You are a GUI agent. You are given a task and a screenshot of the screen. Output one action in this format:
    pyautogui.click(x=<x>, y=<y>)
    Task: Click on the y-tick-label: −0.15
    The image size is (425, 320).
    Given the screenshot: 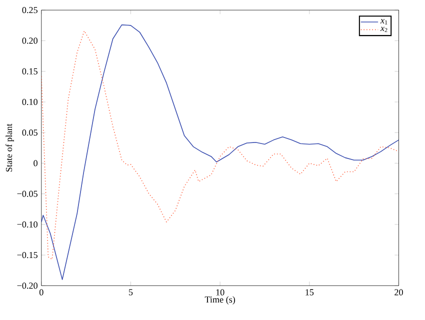 What is the action you would take?
    pyautogui.click(x=27, y=255)
    